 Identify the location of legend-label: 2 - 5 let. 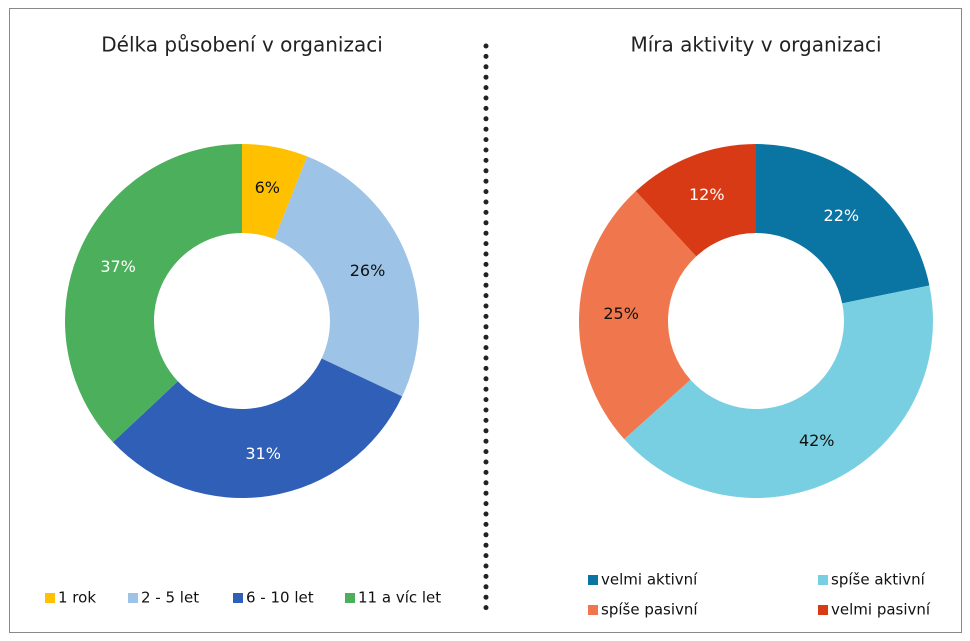
(170, 598).